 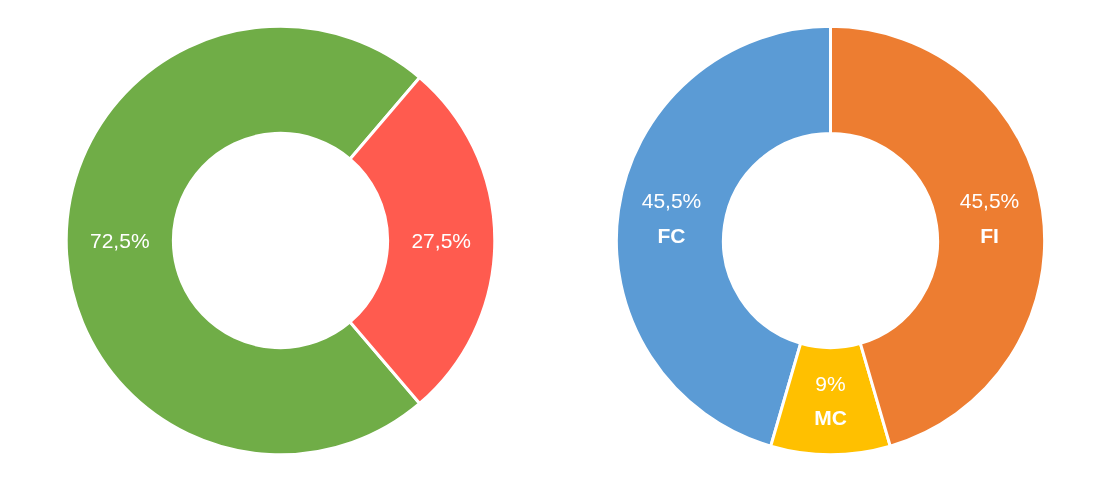 What do you see at coordinates (830, 418) in the screenshot?
I see `slice-label: MC` at bounding box center [830, 418].